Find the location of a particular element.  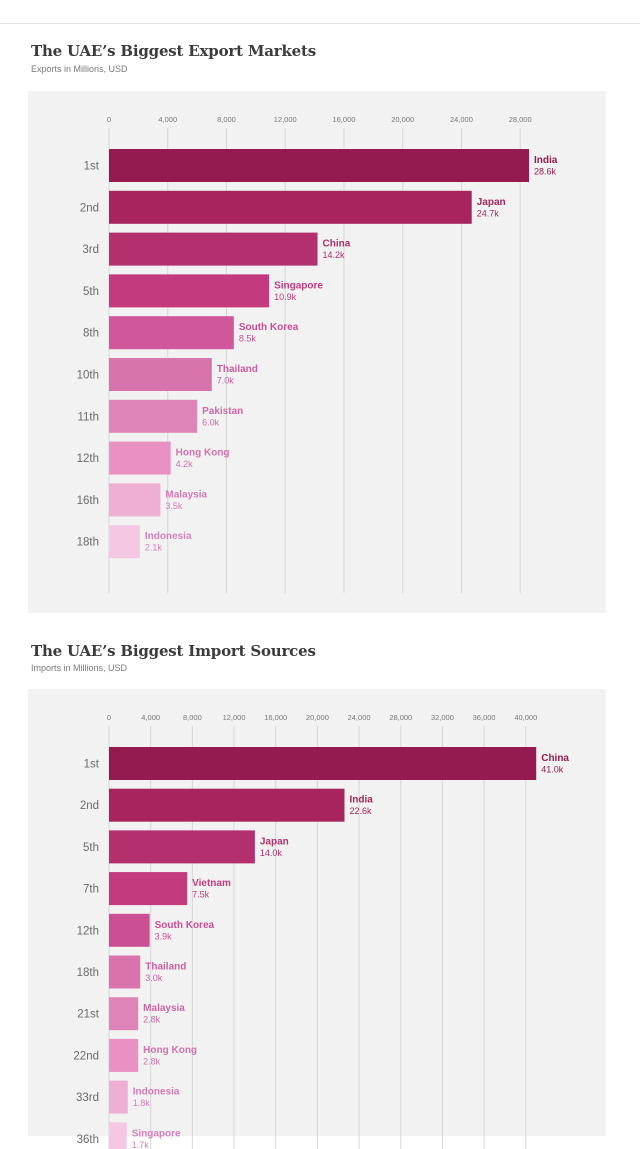

value-label: 28.6k is located at coordinates (545, 172).